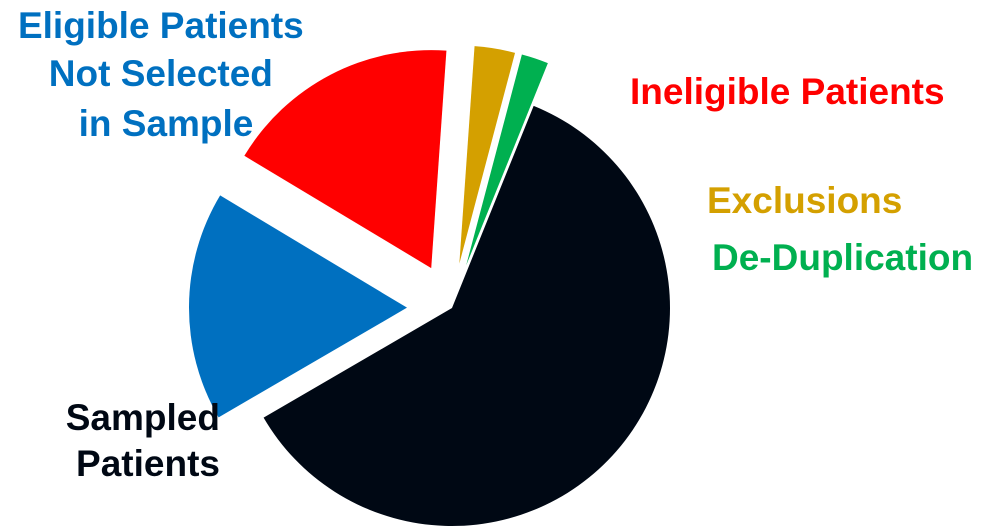 The height and width of the screenshot is (529, 998). What do you see at coordinates (345, 159) in the screenshot?
I see `pie-slice-ineligible-patients` at bounding box center [345, 159].